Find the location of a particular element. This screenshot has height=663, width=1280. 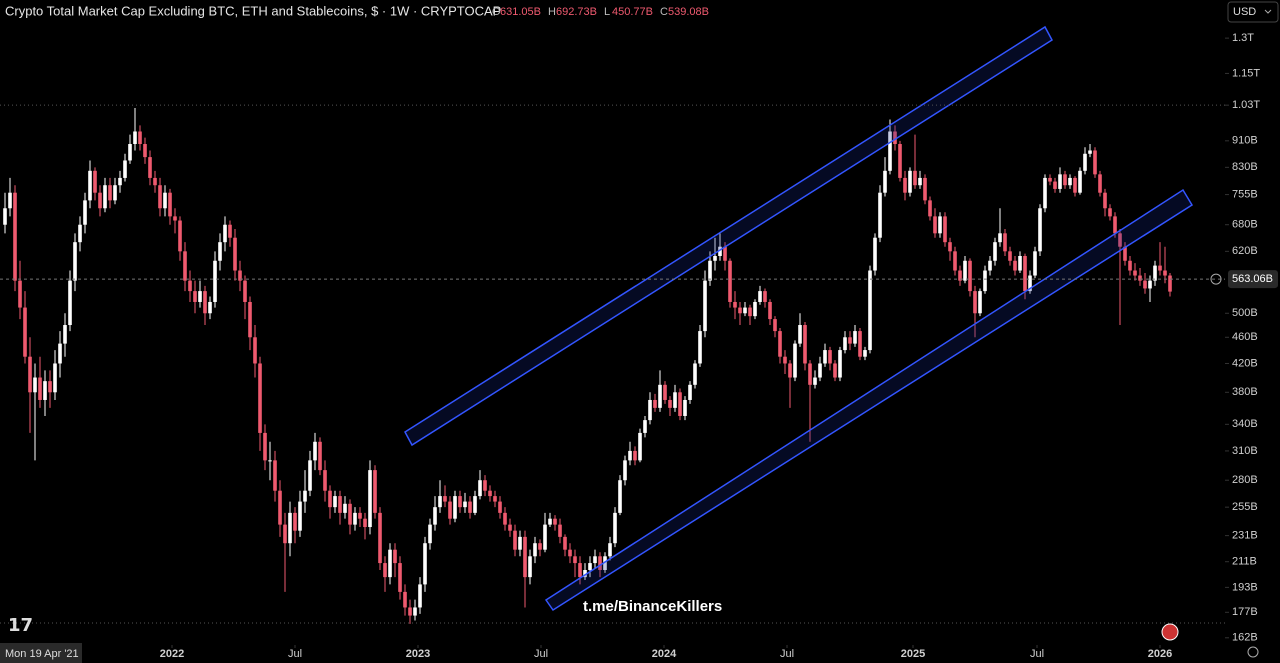

y-tick-label: 620B is located at coordinates (1245, 251).